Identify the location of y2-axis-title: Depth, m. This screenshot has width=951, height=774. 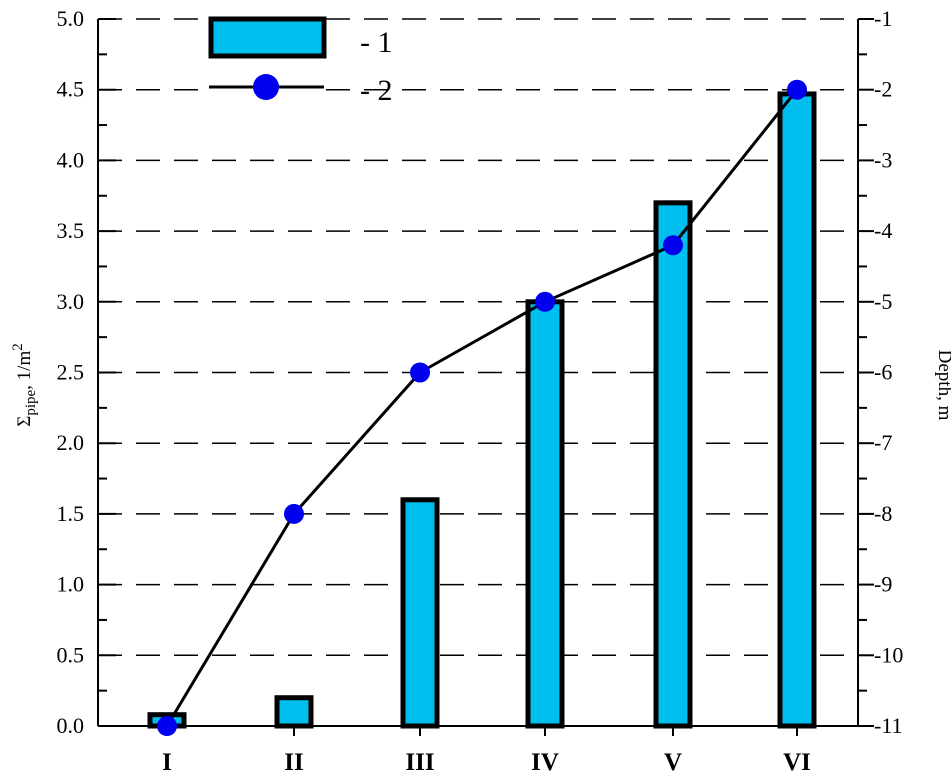
(942, 385).